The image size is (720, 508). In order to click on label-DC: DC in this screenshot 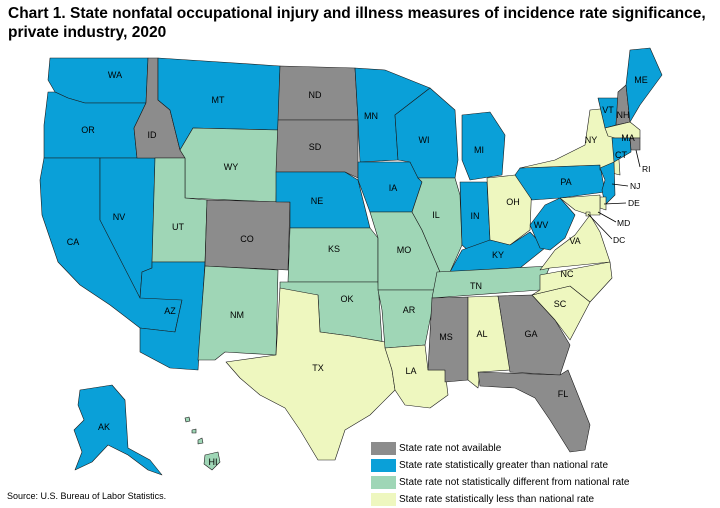, I will do `click(619, 240)`.